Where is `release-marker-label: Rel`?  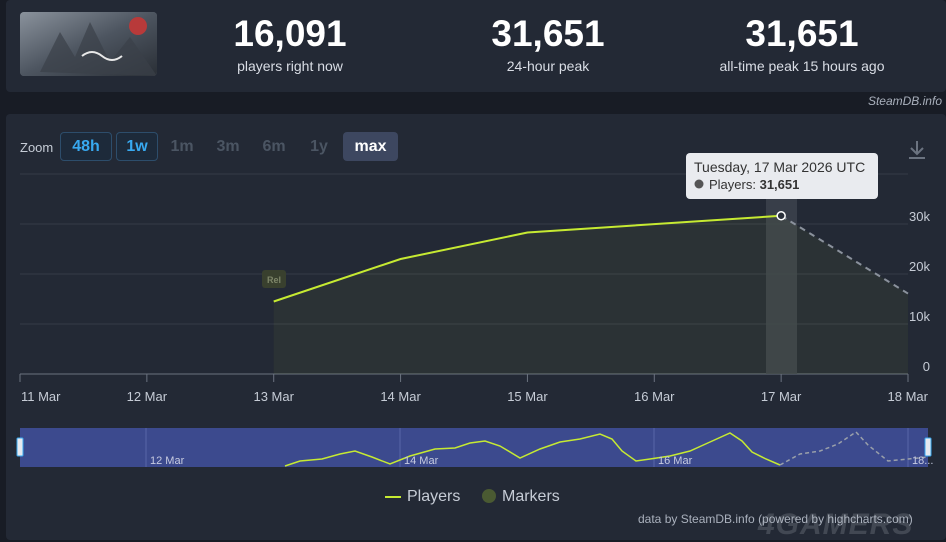
release-marker-label: Rel is located at coordinates (274, 280).